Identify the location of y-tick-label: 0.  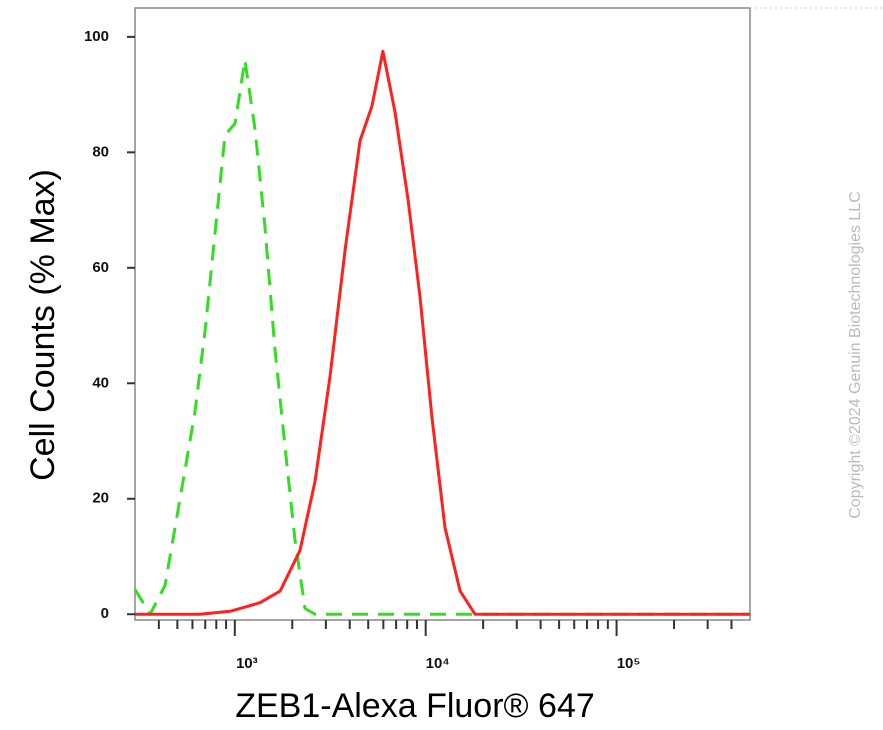
(105, 613).